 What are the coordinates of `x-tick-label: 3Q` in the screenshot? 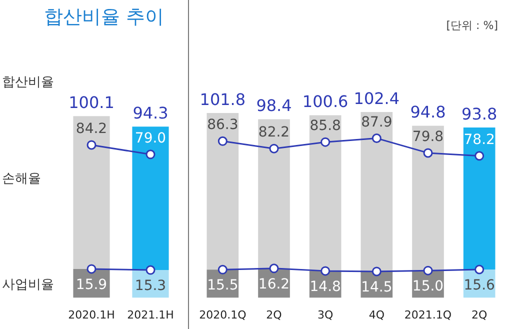 It's located at (325, 315).